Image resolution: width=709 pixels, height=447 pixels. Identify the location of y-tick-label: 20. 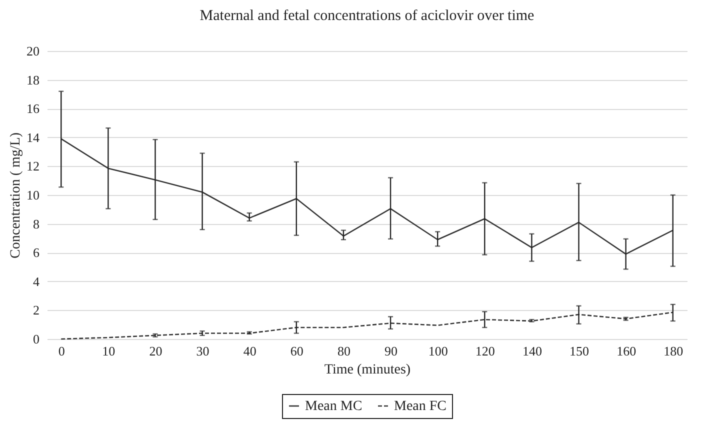
(33, 51).